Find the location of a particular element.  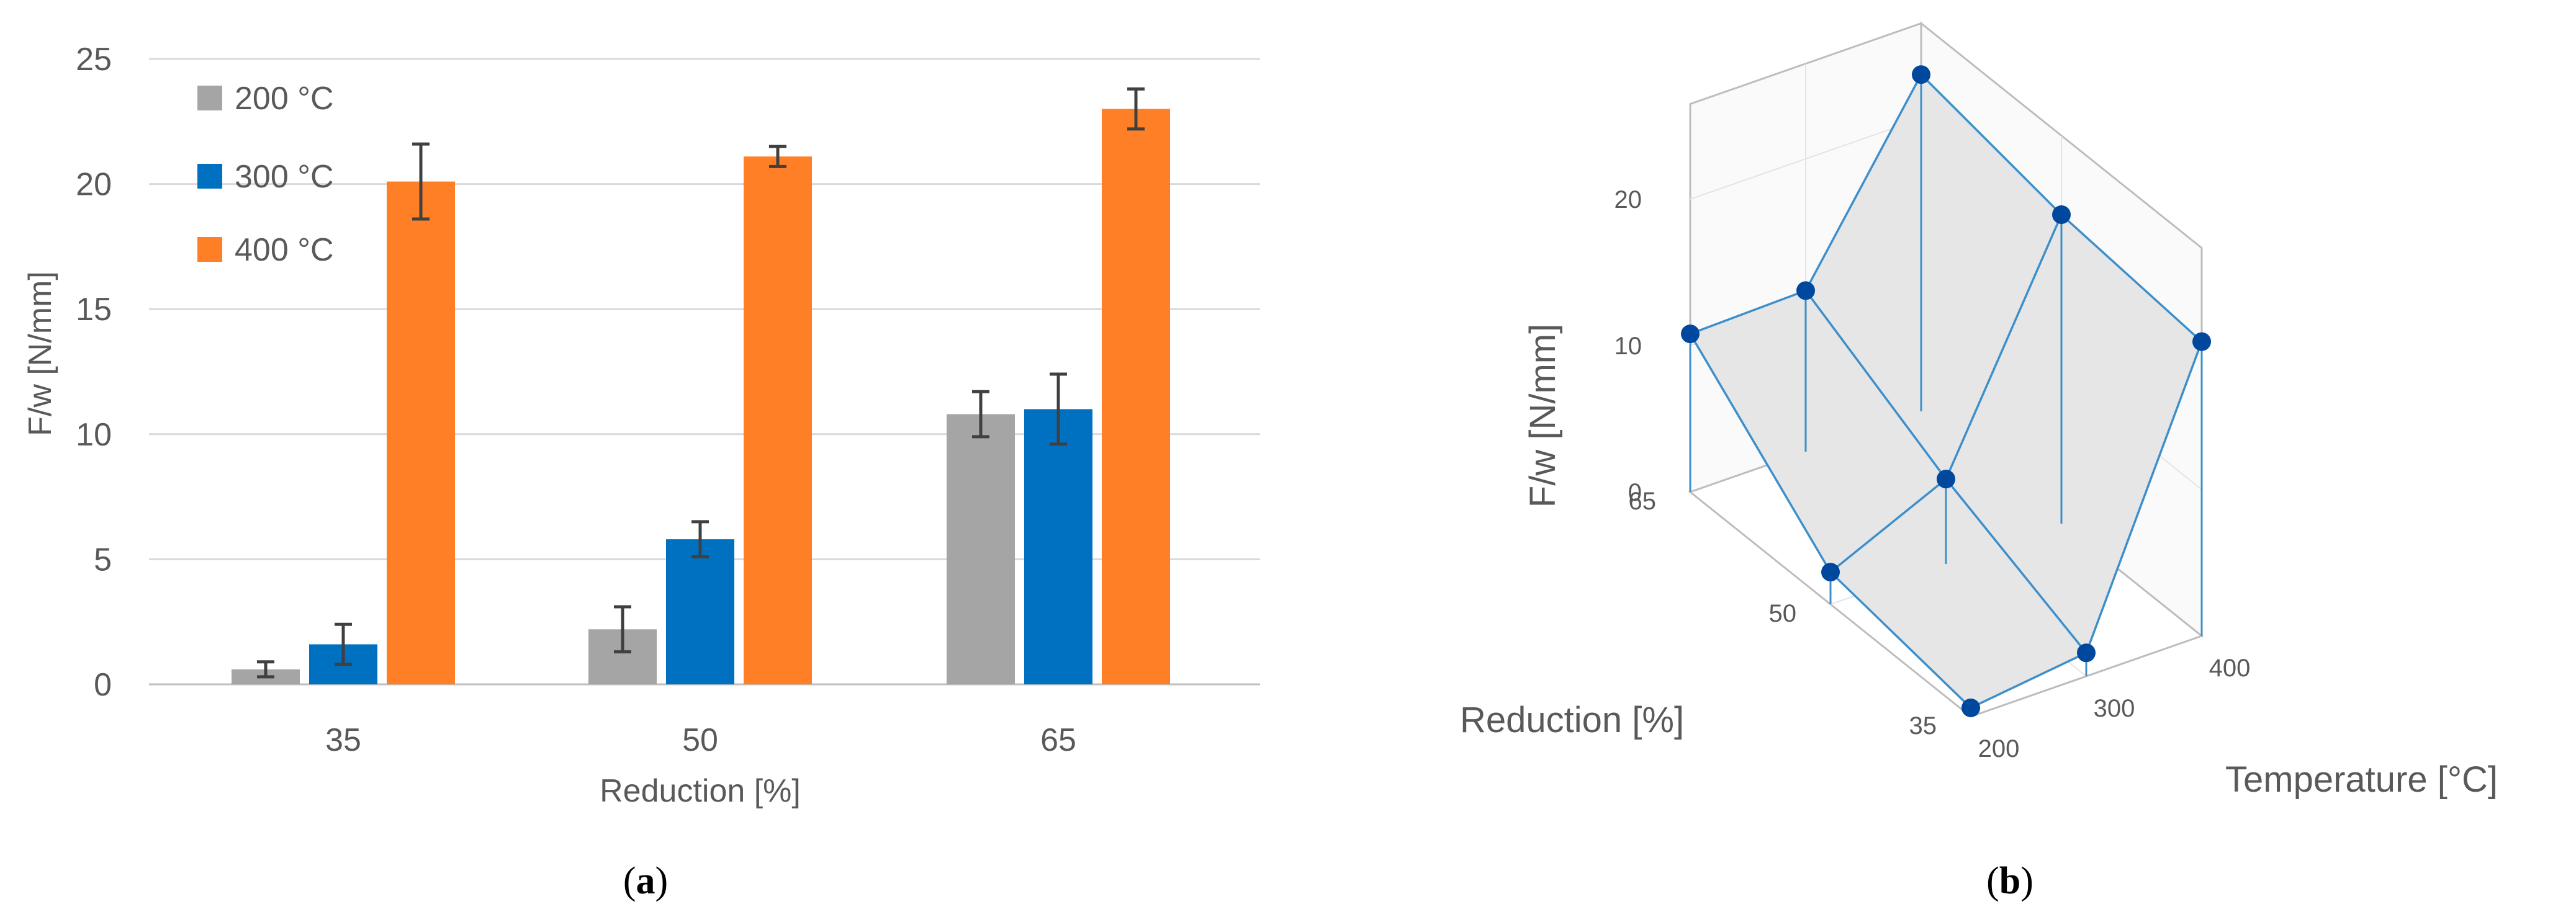

y-tick-label: 35 is located at coordinates (1923, 726).